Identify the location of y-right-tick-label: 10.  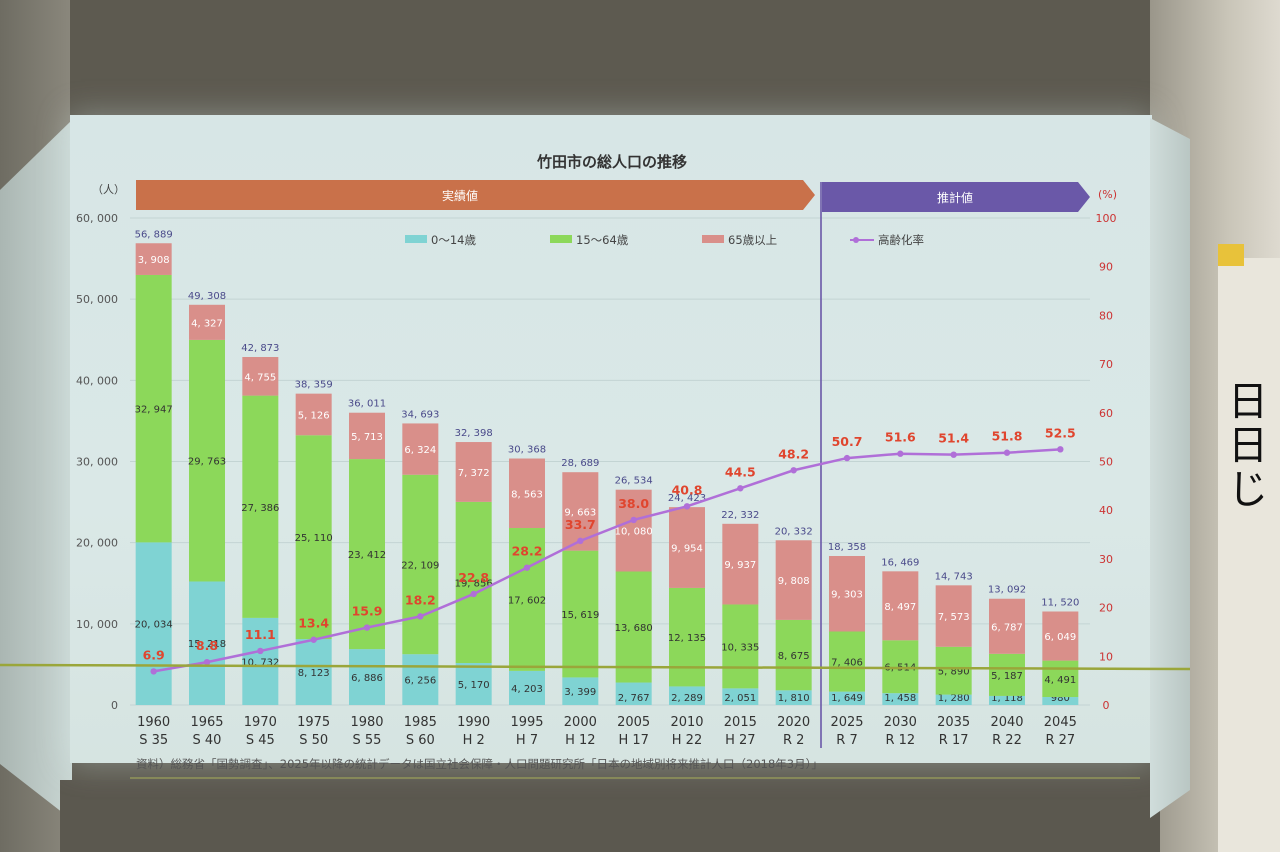
(1106, 656).